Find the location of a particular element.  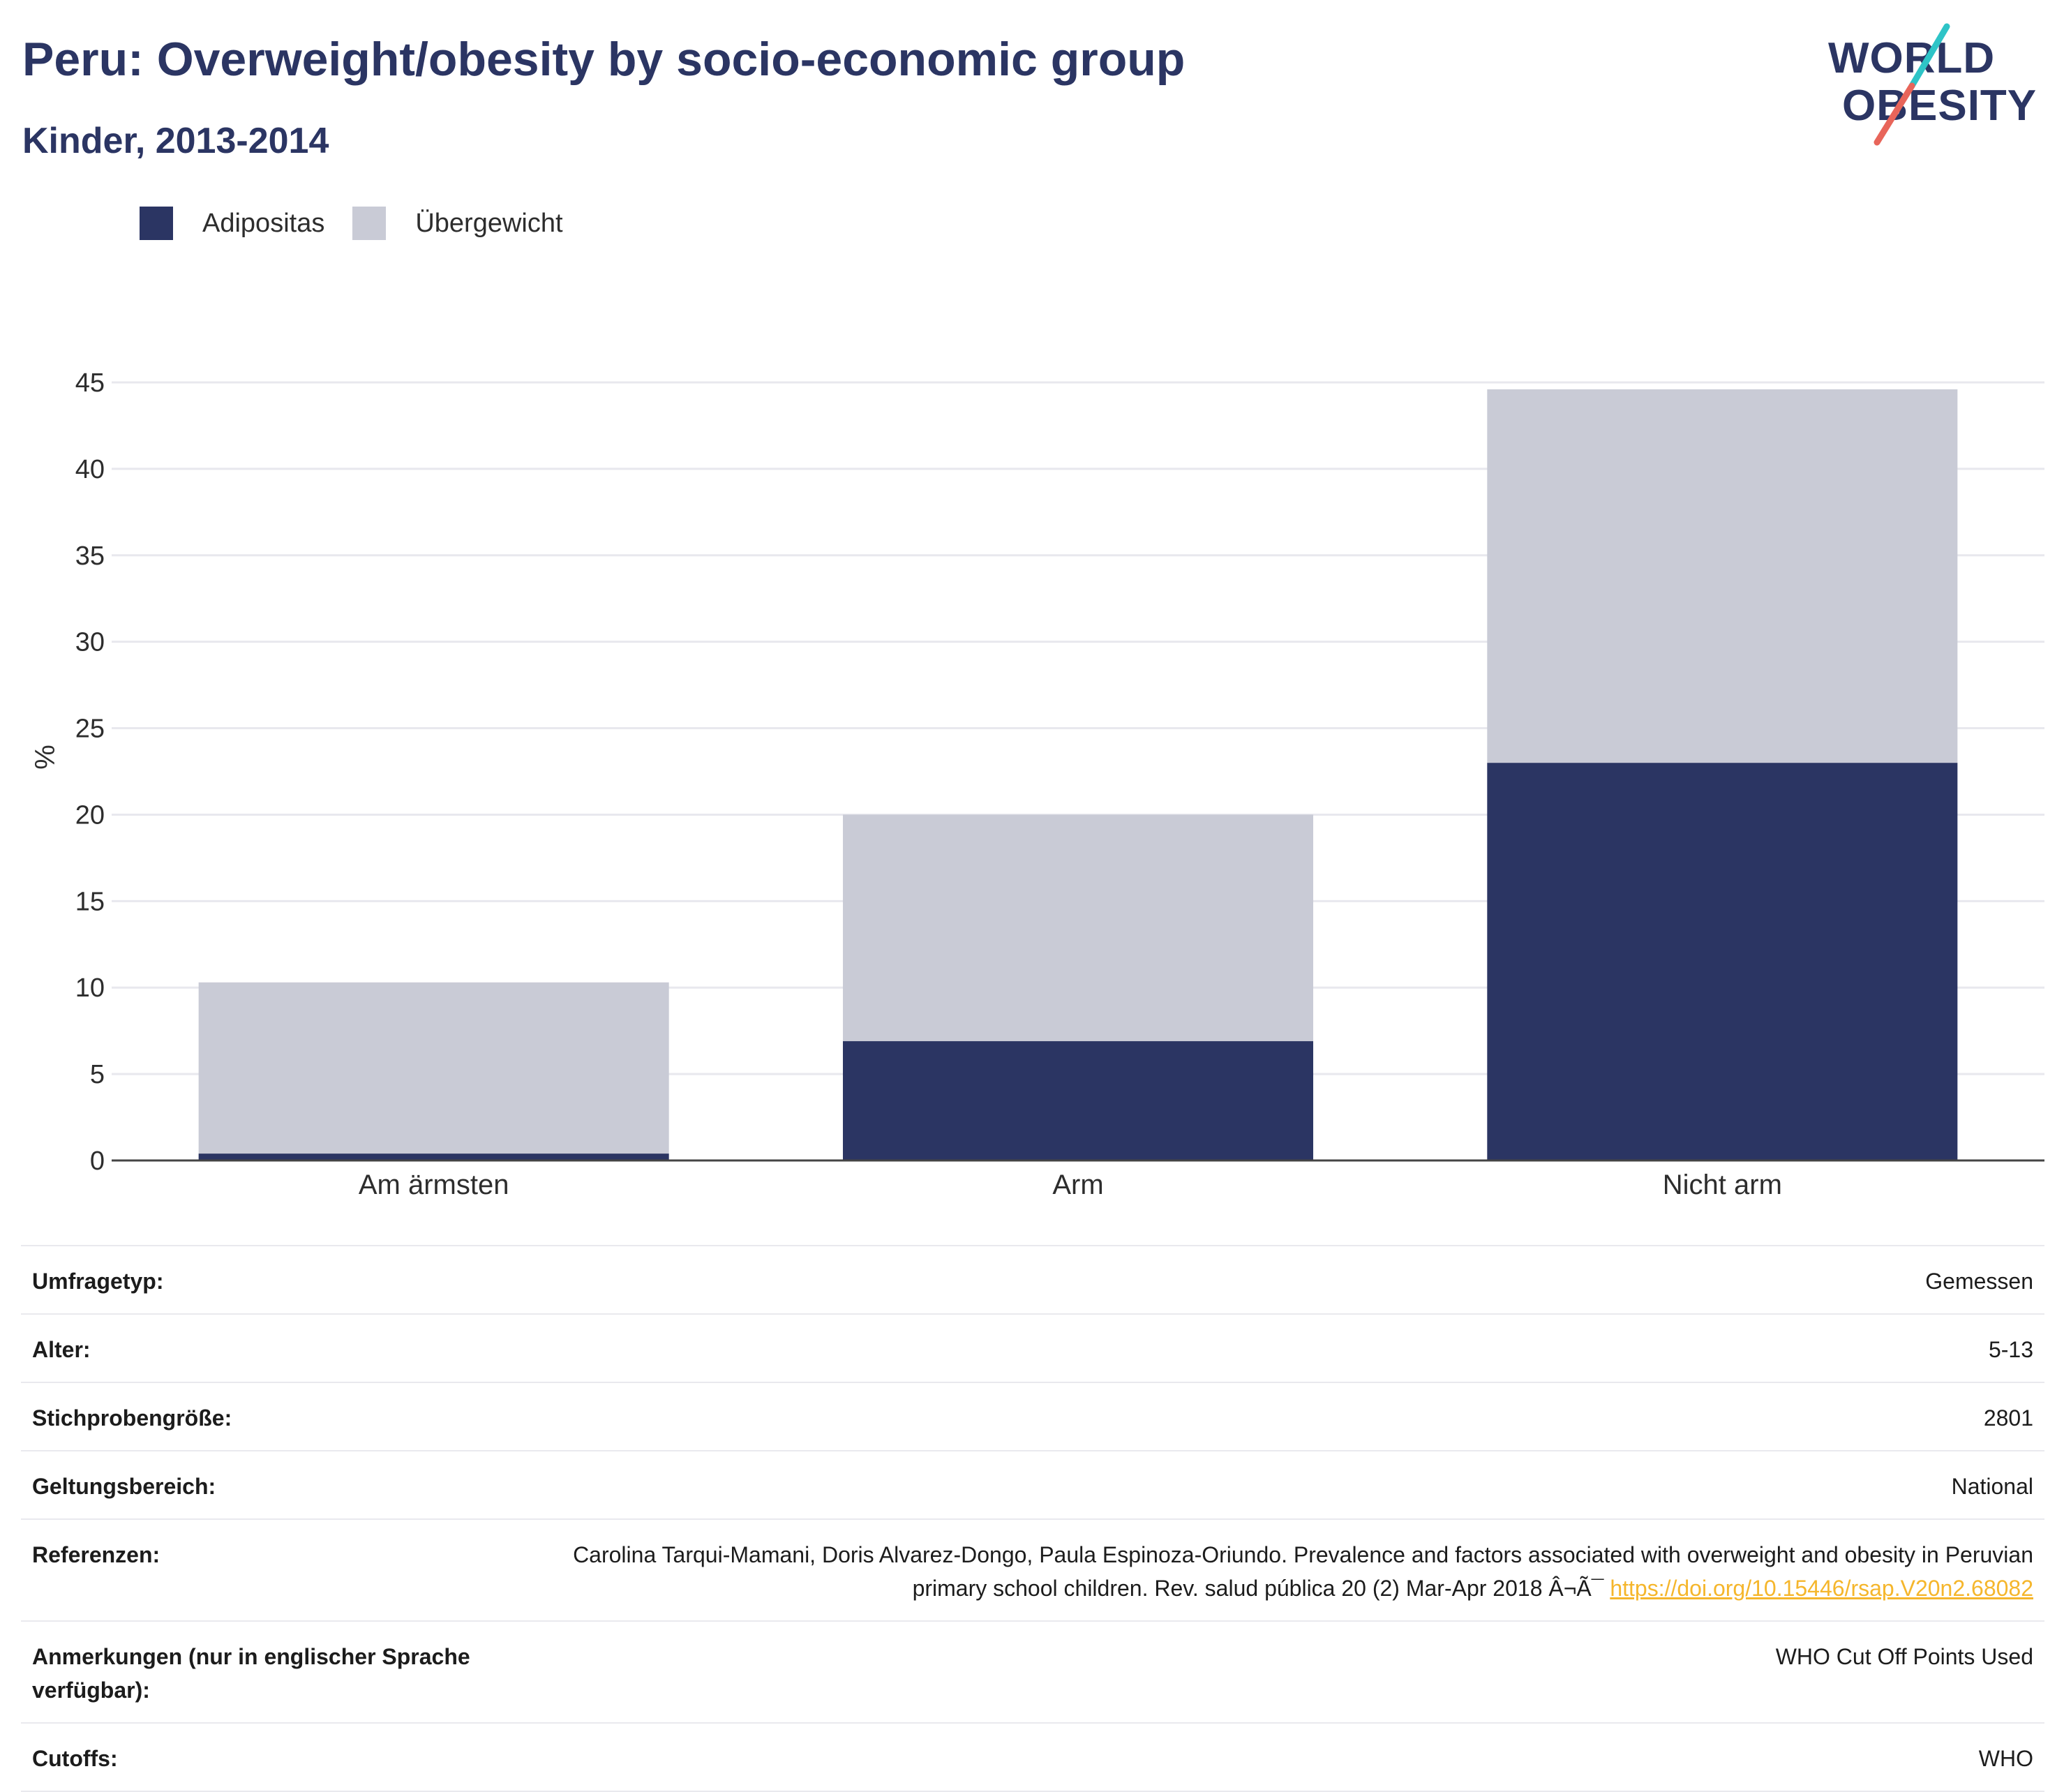

chart-subtitle: Kinder, 2013-2014 is located at coordinates (175, 141).